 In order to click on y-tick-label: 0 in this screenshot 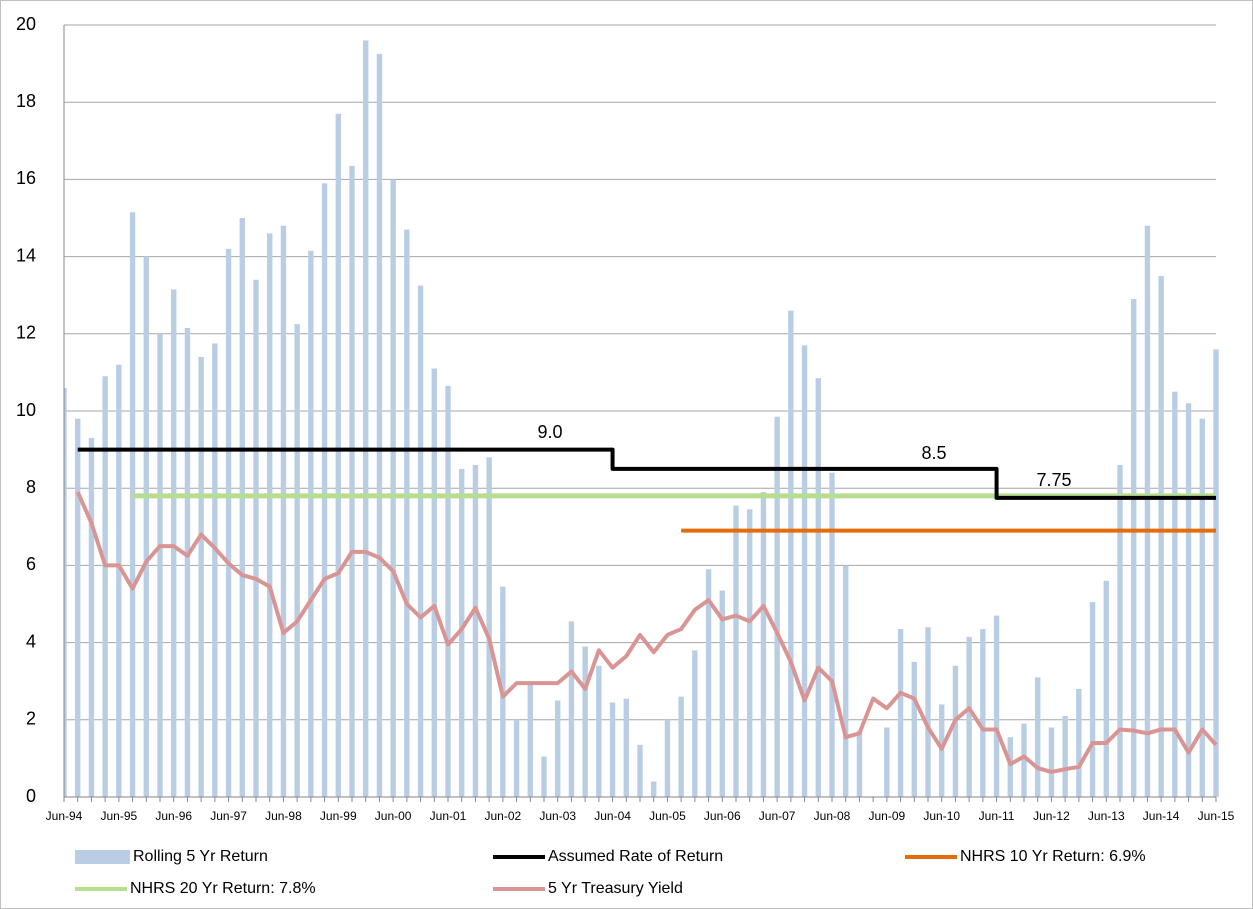, I will do `click(31, 796)`.